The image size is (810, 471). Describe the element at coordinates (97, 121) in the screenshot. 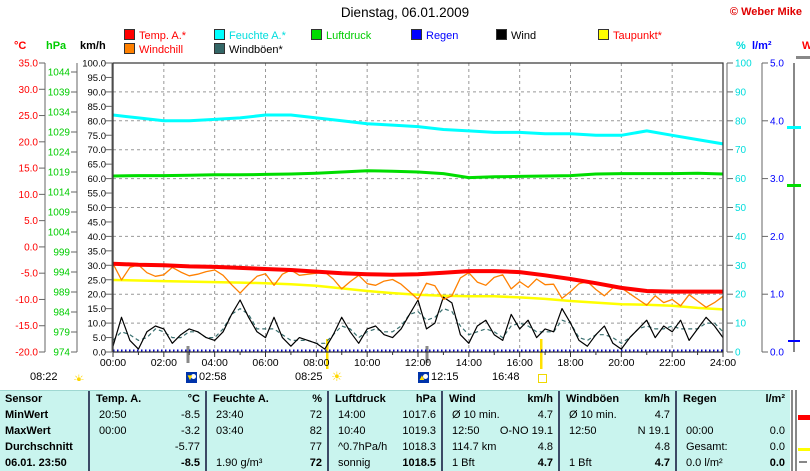

I see `axis-tick-label-kmh: 80.0` at that location.